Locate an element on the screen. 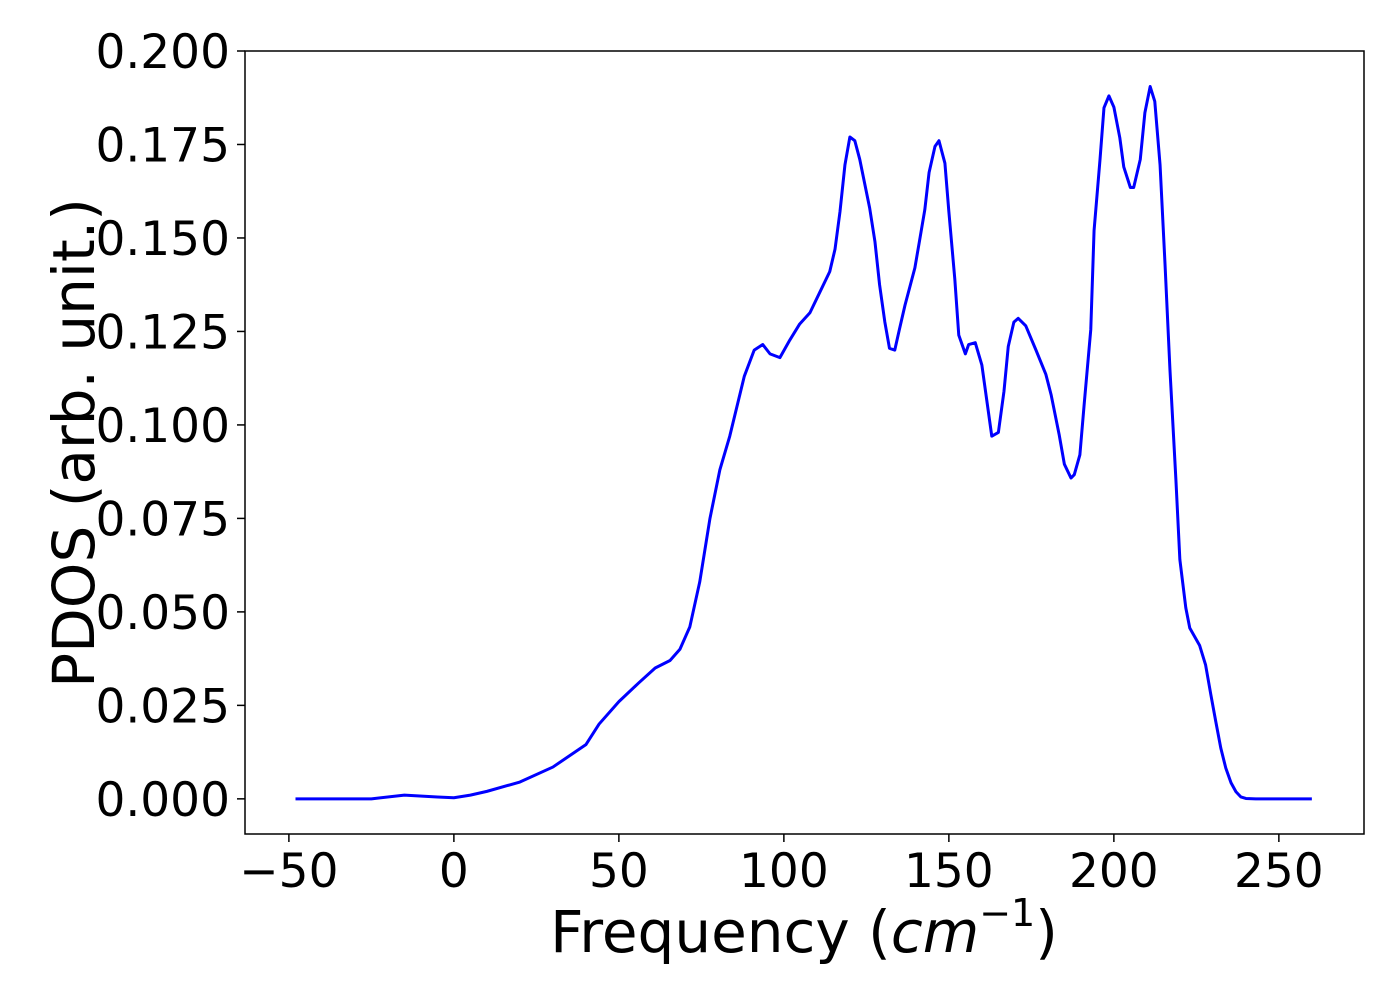  x-label-part: cm is located at coordinates (935, 932).